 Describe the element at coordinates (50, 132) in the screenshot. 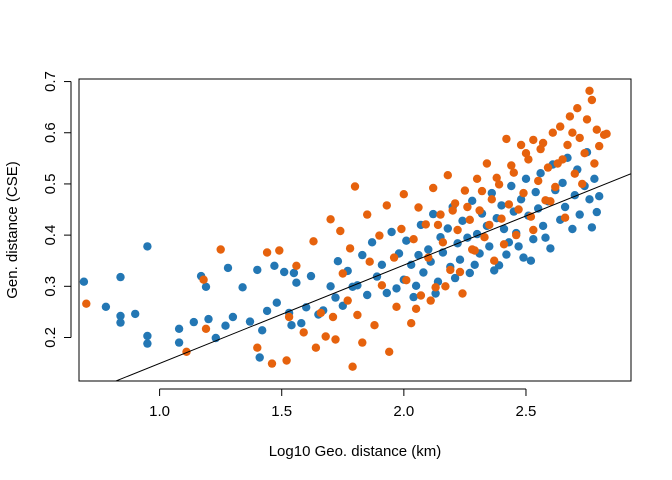

I see `y-tick-label: 0.6` at that location.